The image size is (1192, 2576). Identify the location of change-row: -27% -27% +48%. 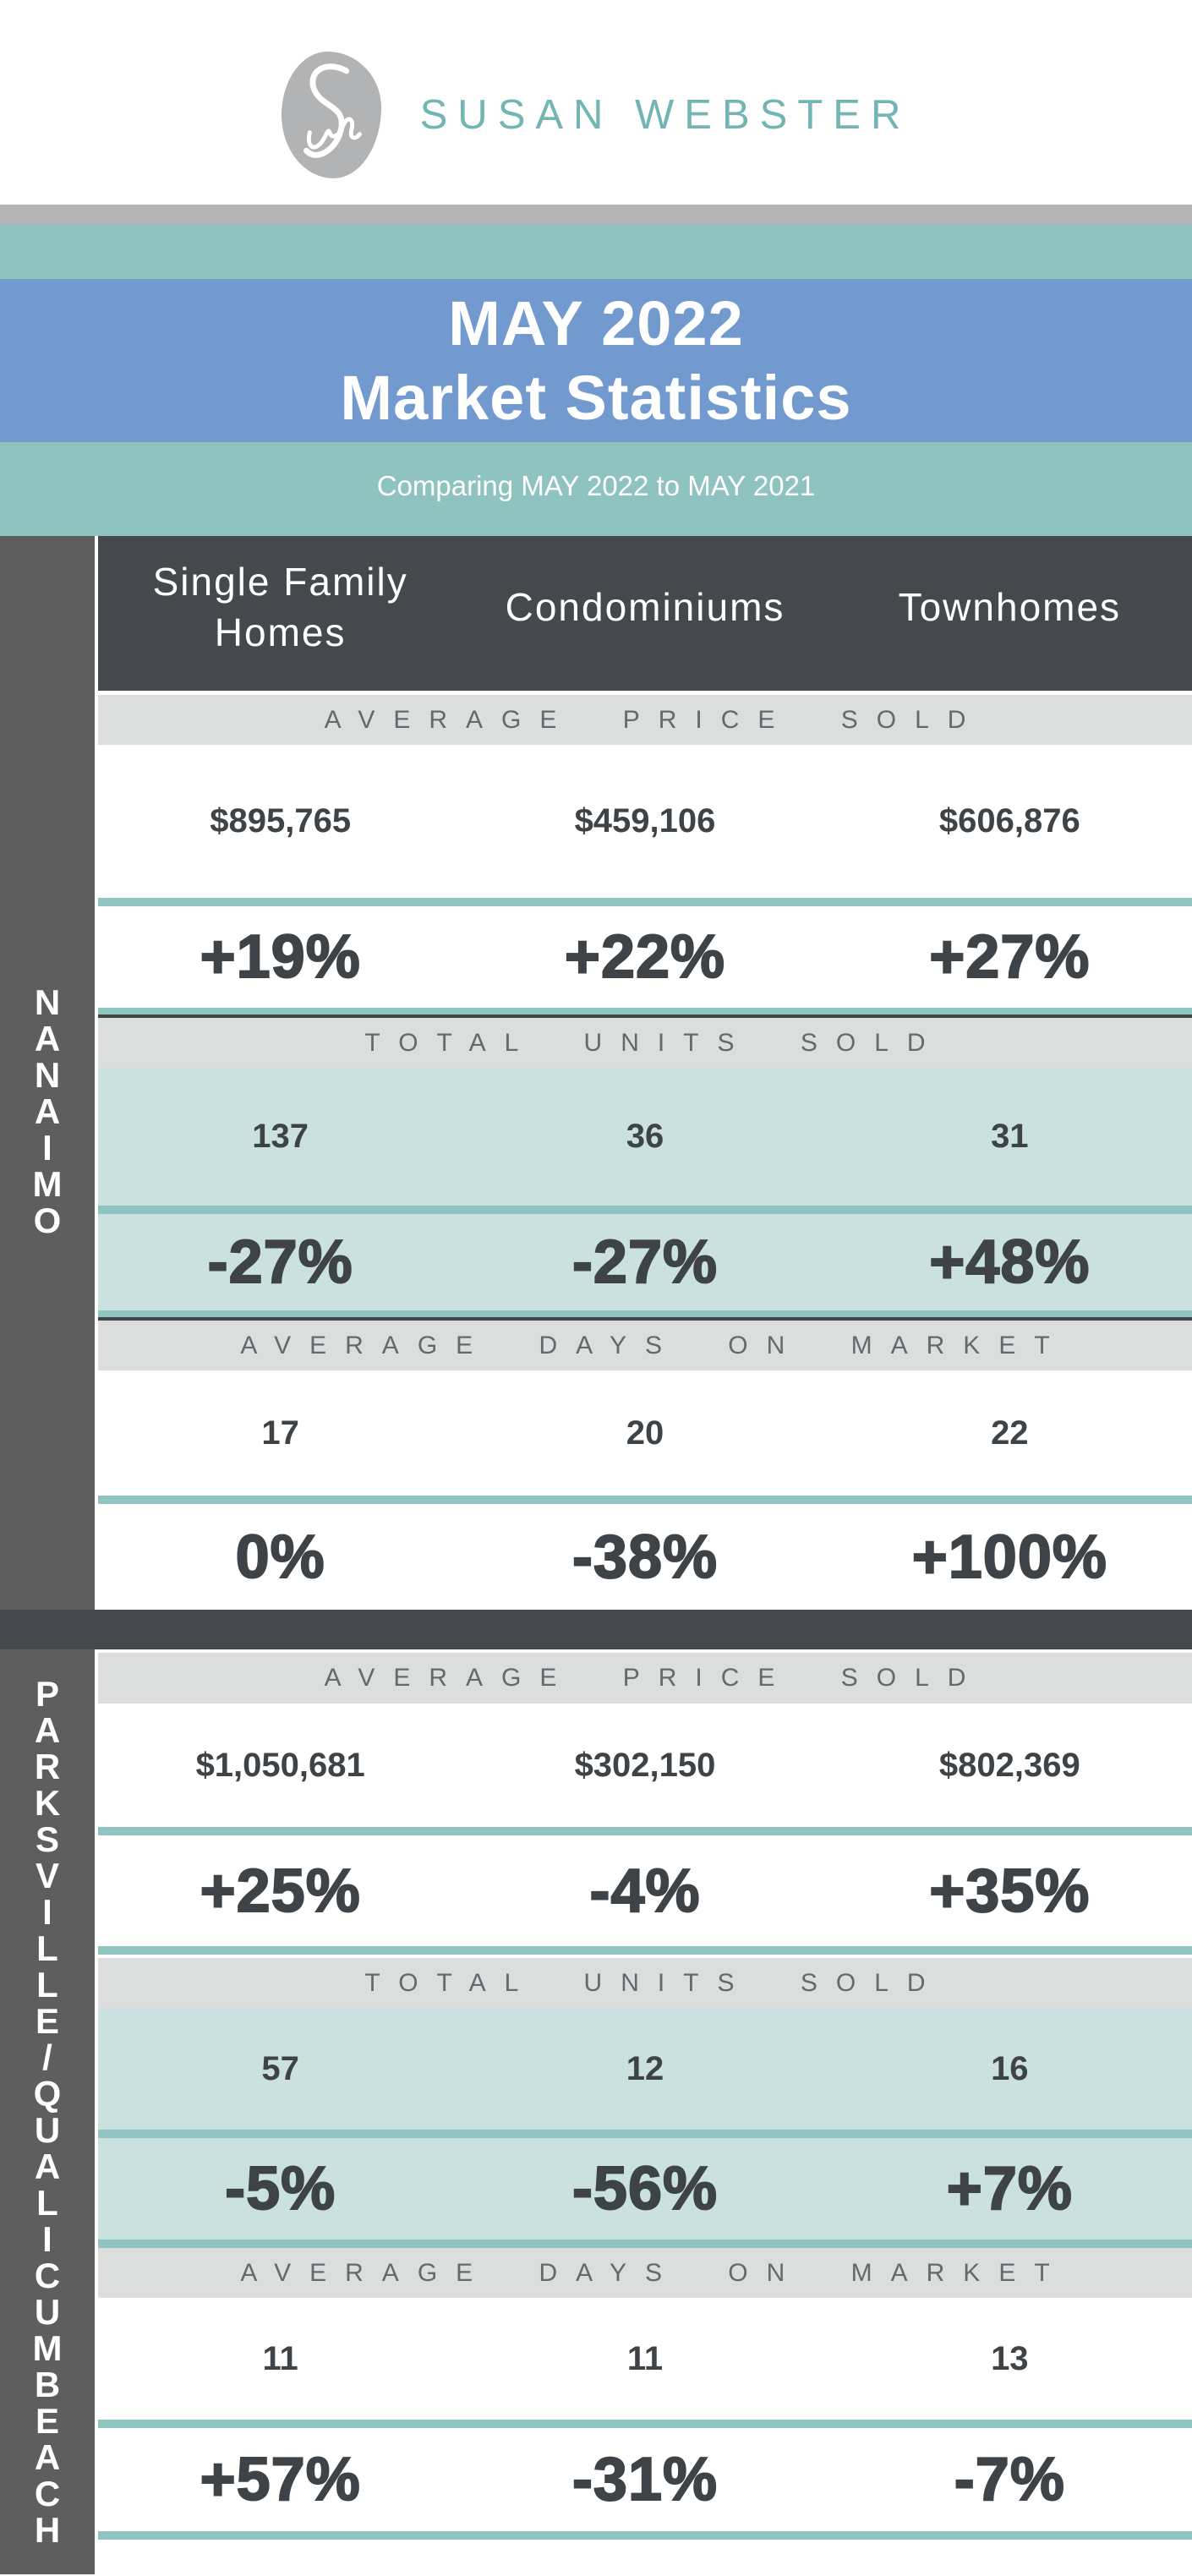
(645, 1262).